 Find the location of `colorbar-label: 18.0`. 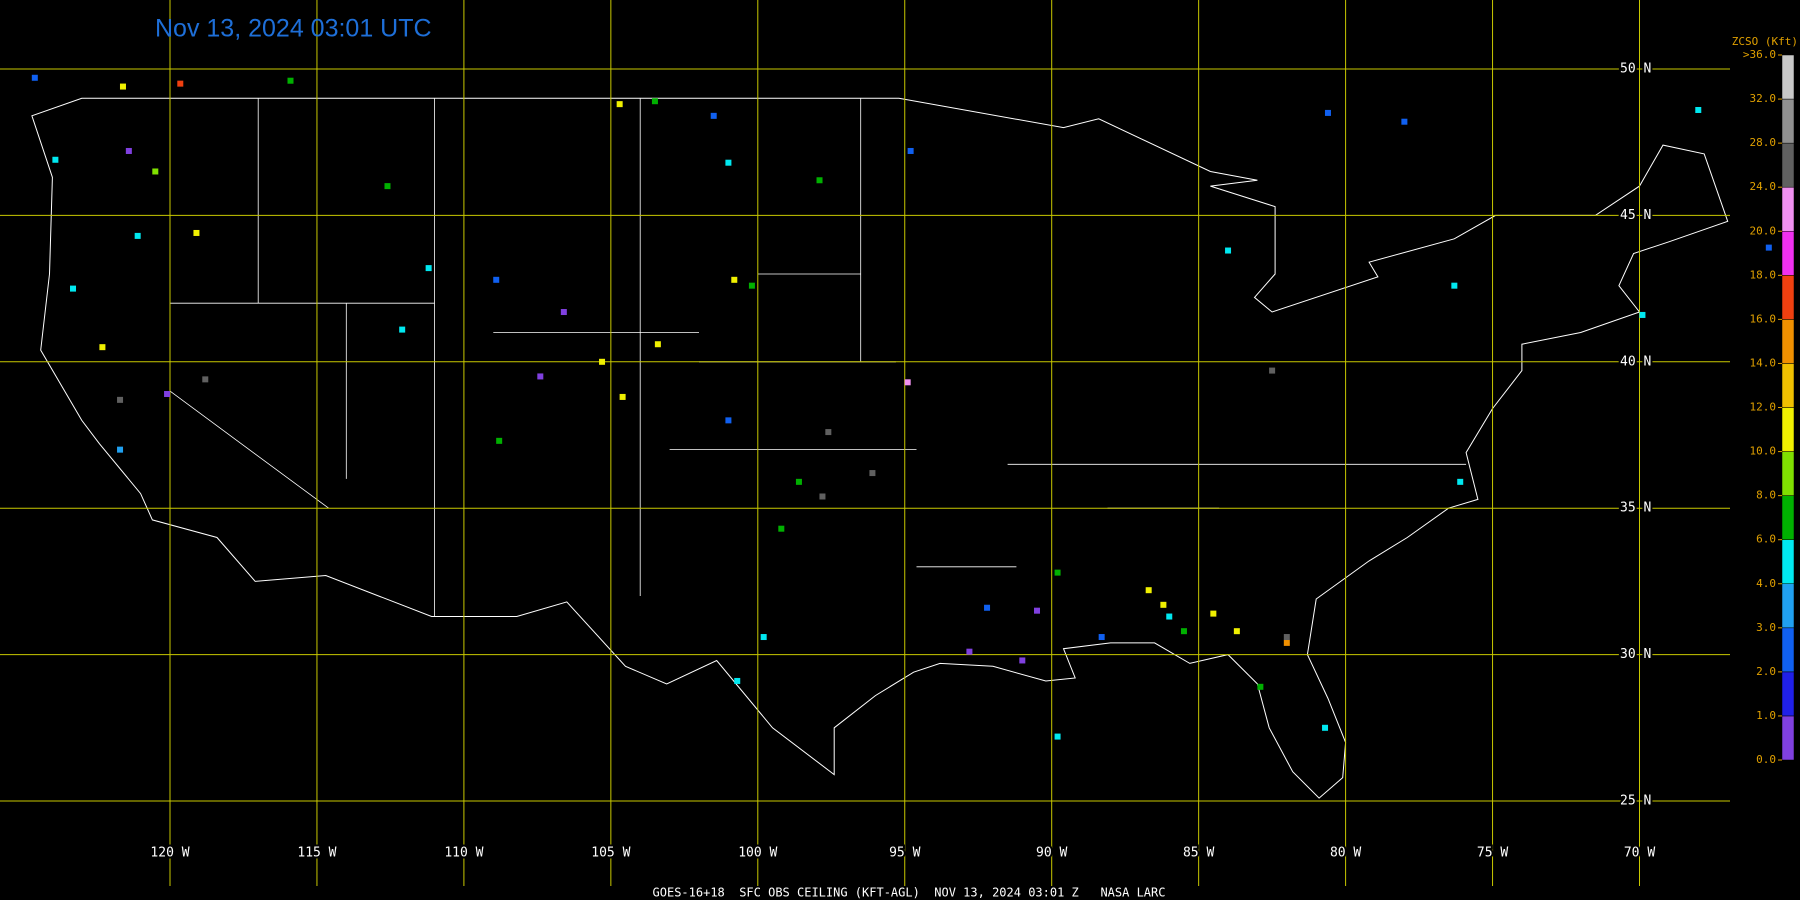

colorbar-label: 18.0 is located at coordinates (1763, 274).